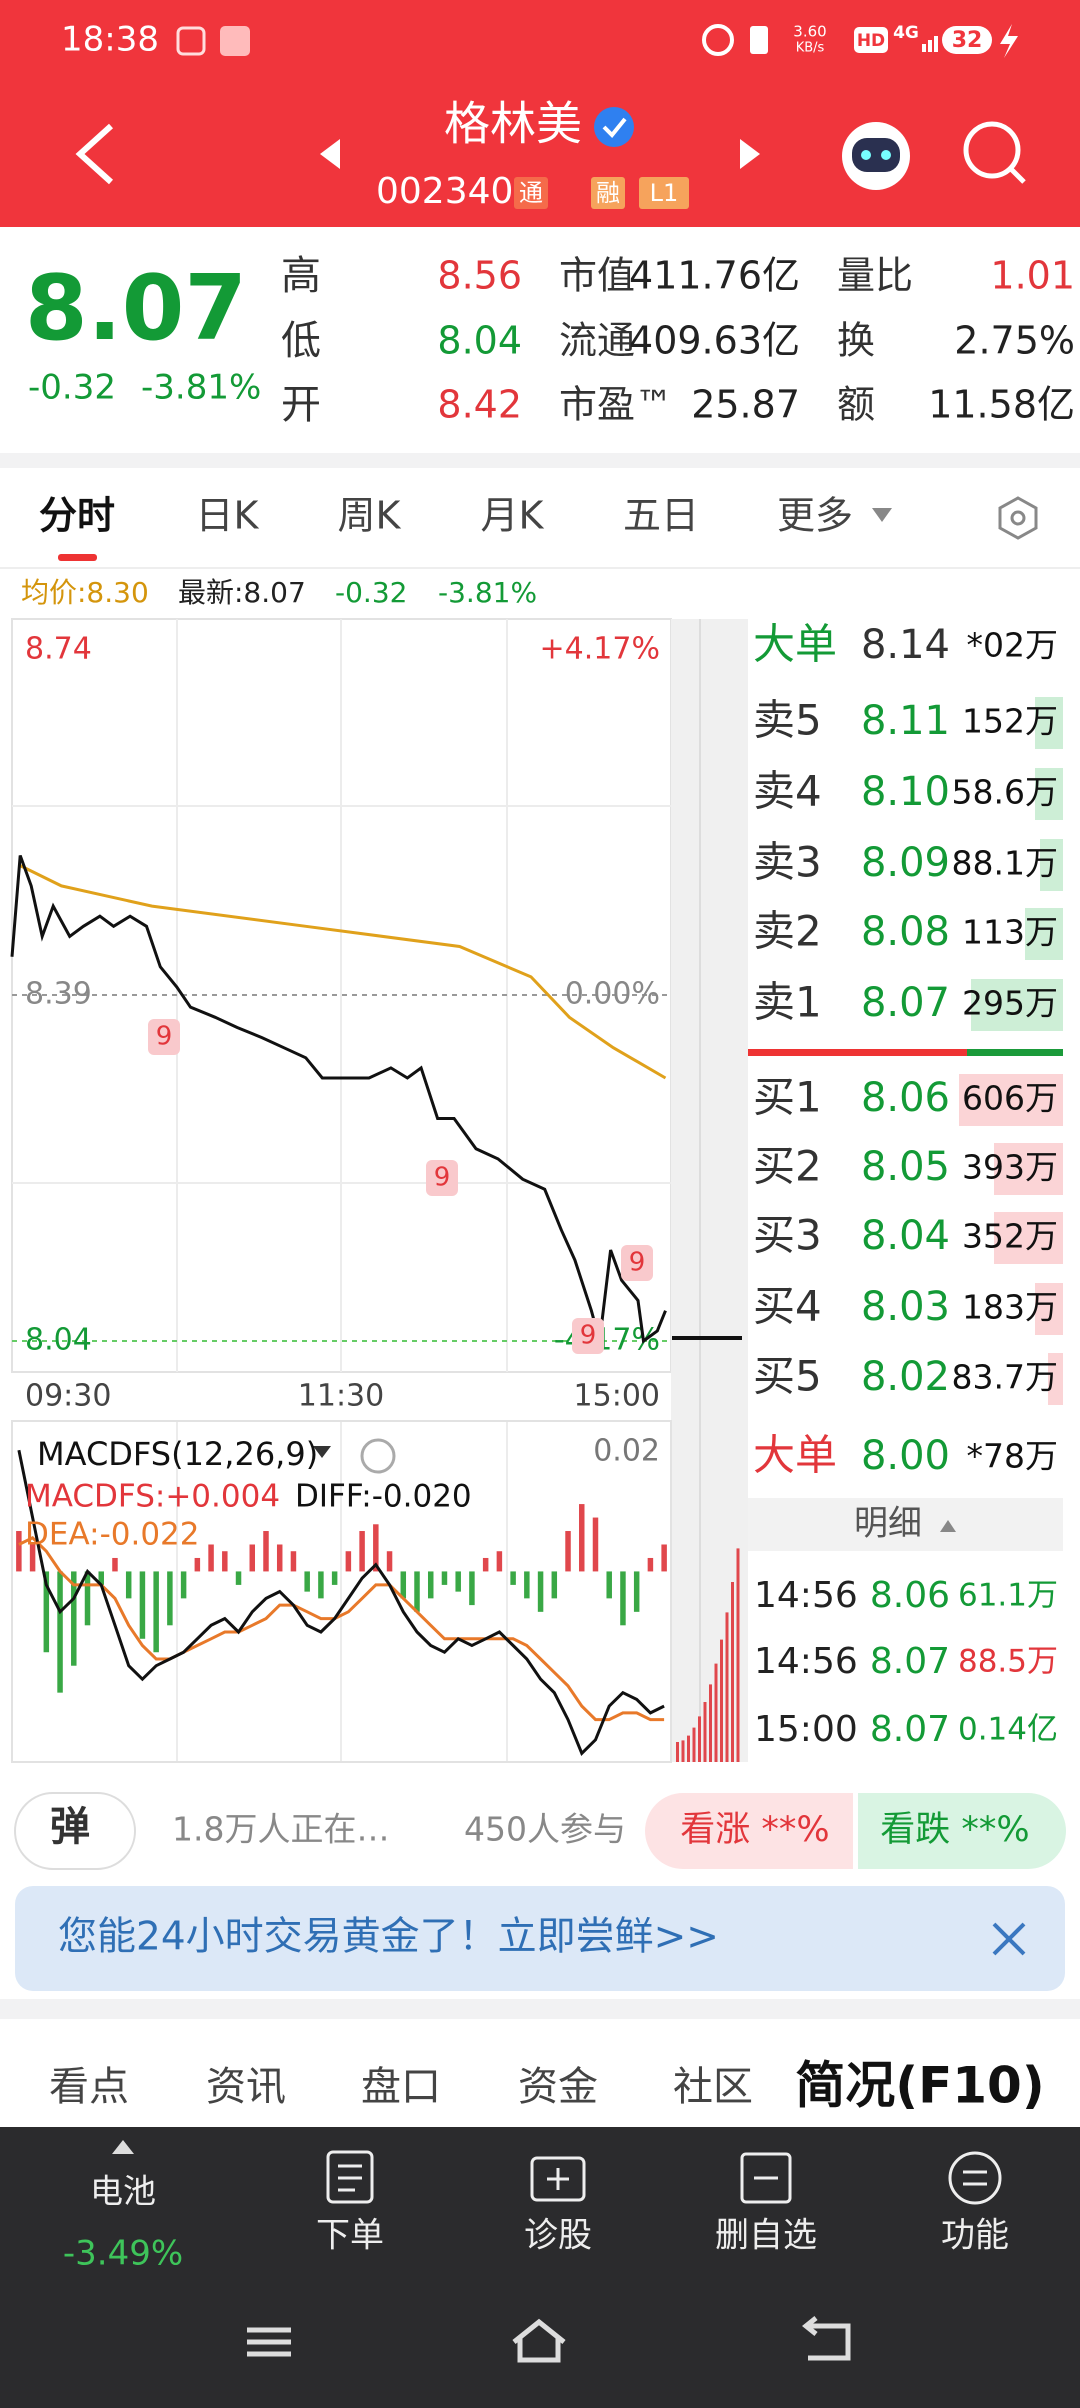  I want to click on battery-icon, so click(967, 40).